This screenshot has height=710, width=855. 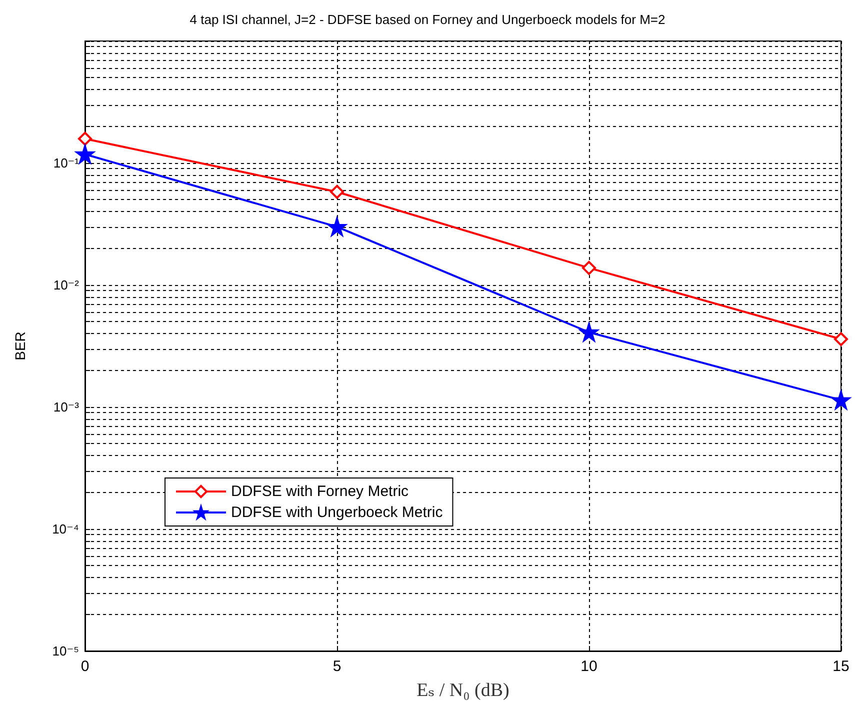 I want to click on legend-label: DDFSE with Forney Metric, so click(x=320, y=491).